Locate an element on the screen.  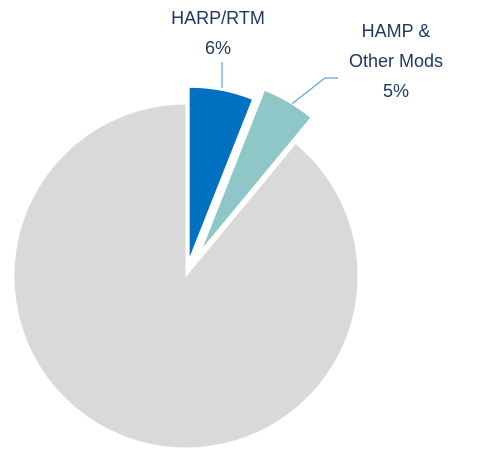
slice-label: HARP/RTM is located at coordinates (218, 18).